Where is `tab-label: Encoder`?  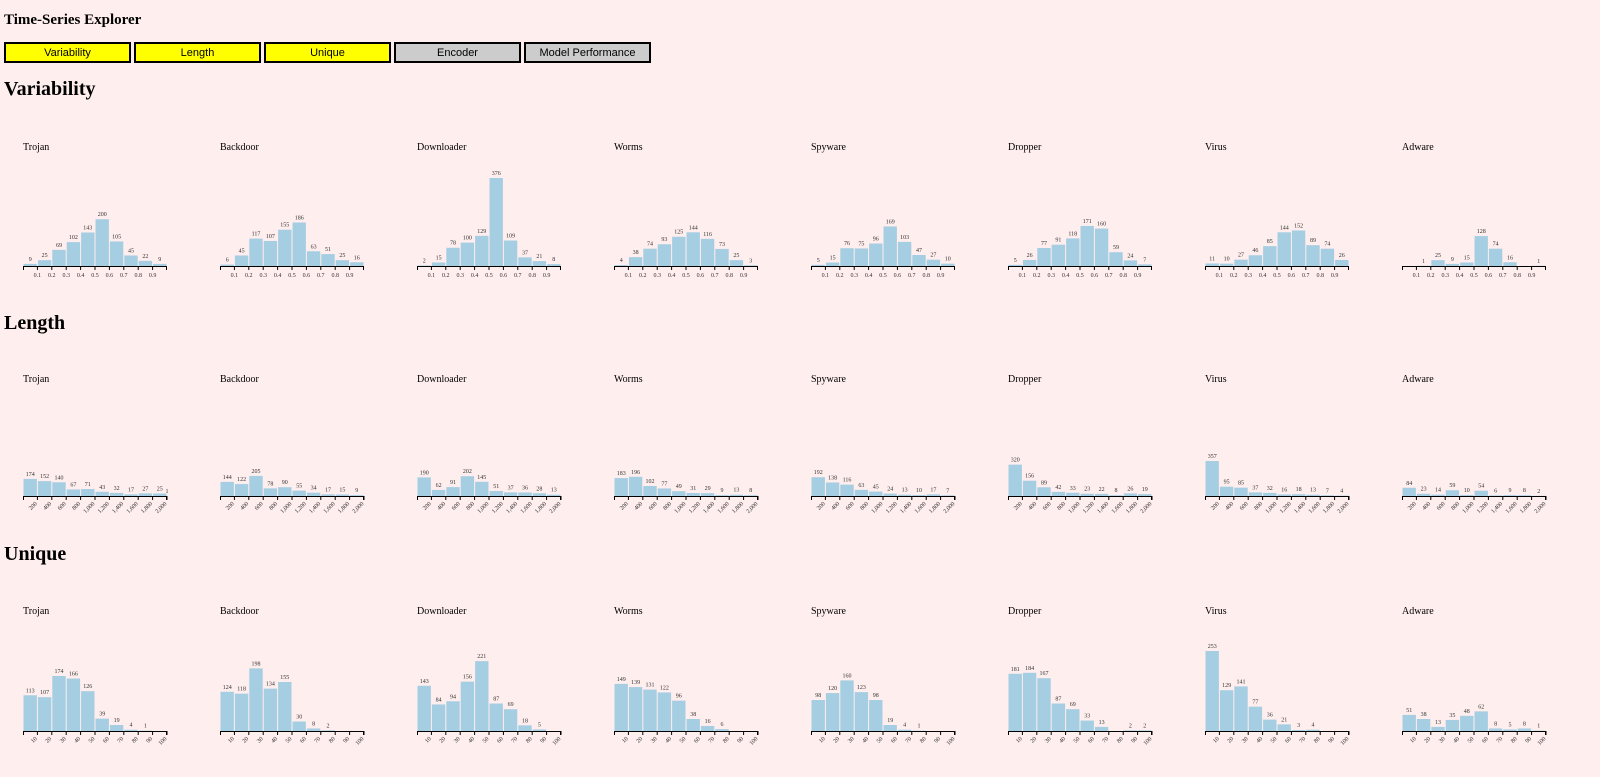
tab-label: Encoder is located at coordinates (457, 53).